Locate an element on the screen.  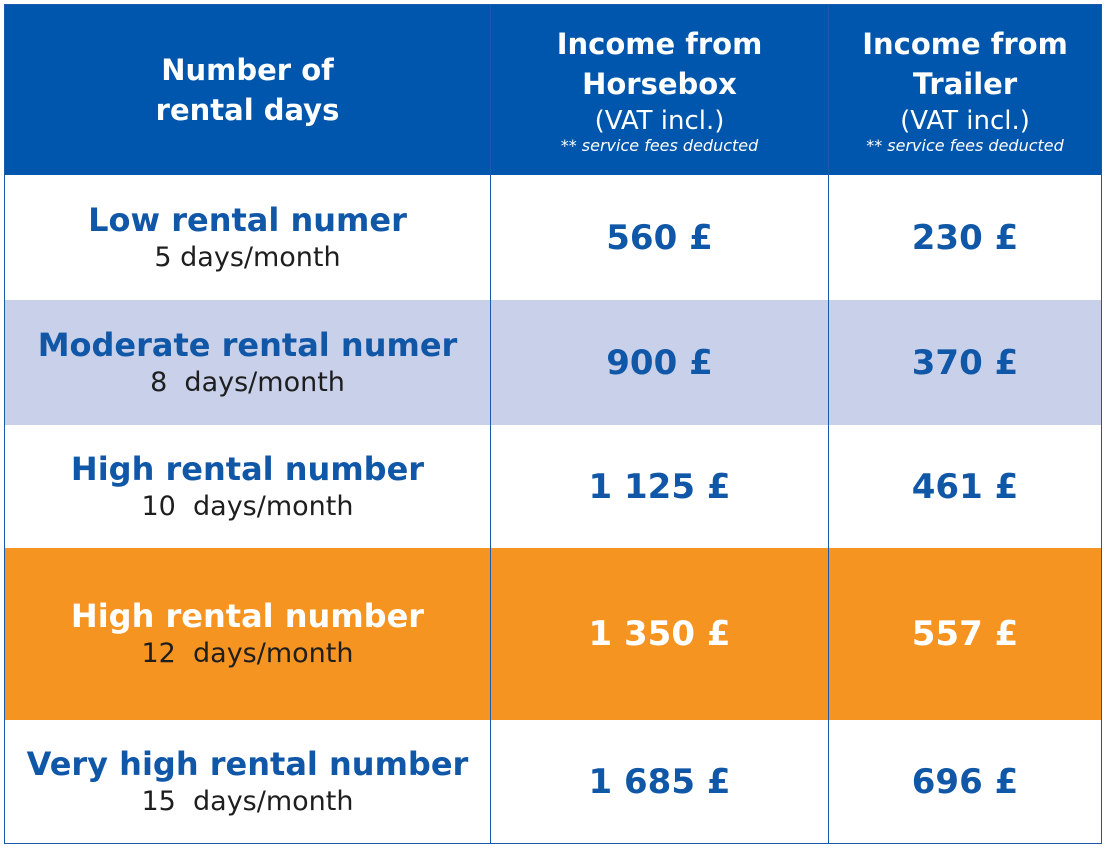
header-rental-days-line1: Number of is located at coordinates (247, 70).